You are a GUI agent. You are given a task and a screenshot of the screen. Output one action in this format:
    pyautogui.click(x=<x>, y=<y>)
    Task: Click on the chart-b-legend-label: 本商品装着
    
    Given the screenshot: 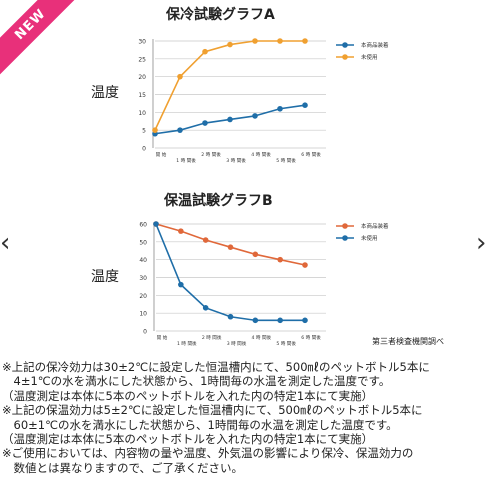 What is the action you would take?
    pyautogui.click(x=375, y=226)
    